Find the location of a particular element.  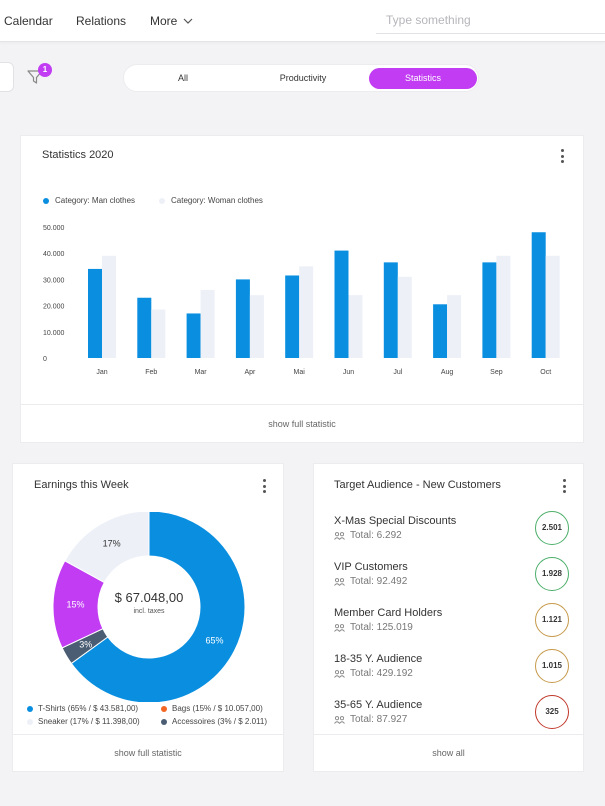

view-tabs: All Productivity Statistics is located at coordinates (301, 78).